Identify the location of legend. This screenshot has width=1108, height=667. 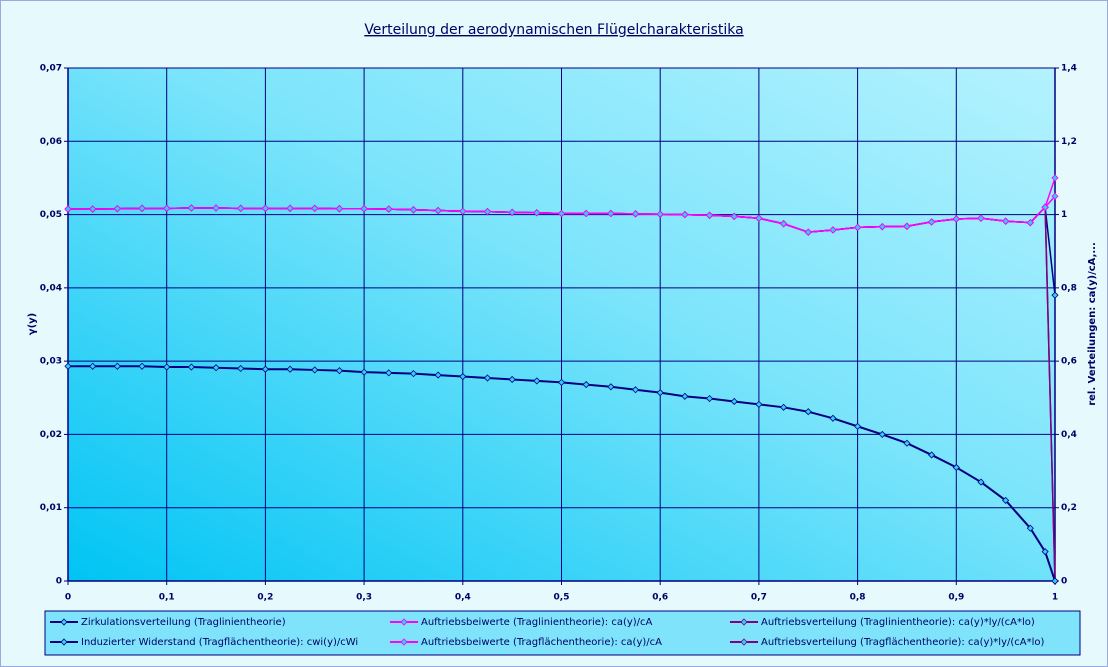
(562, 633).